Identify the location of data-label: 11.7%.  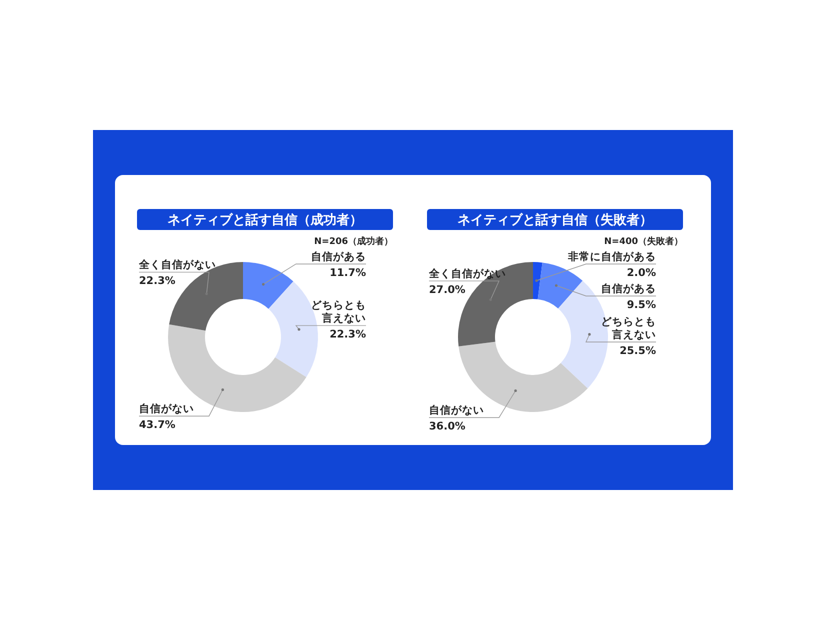
(348, 273).